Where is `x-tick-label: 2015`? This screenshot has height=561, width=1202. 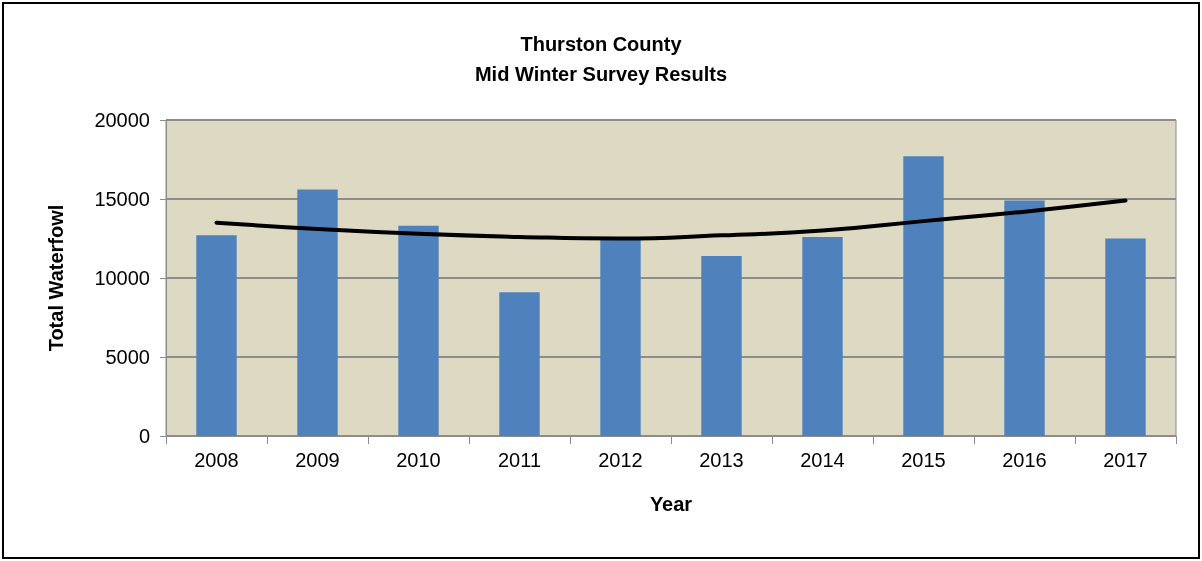 x-tick-label: 2015 is located at coordinates (923, 460).